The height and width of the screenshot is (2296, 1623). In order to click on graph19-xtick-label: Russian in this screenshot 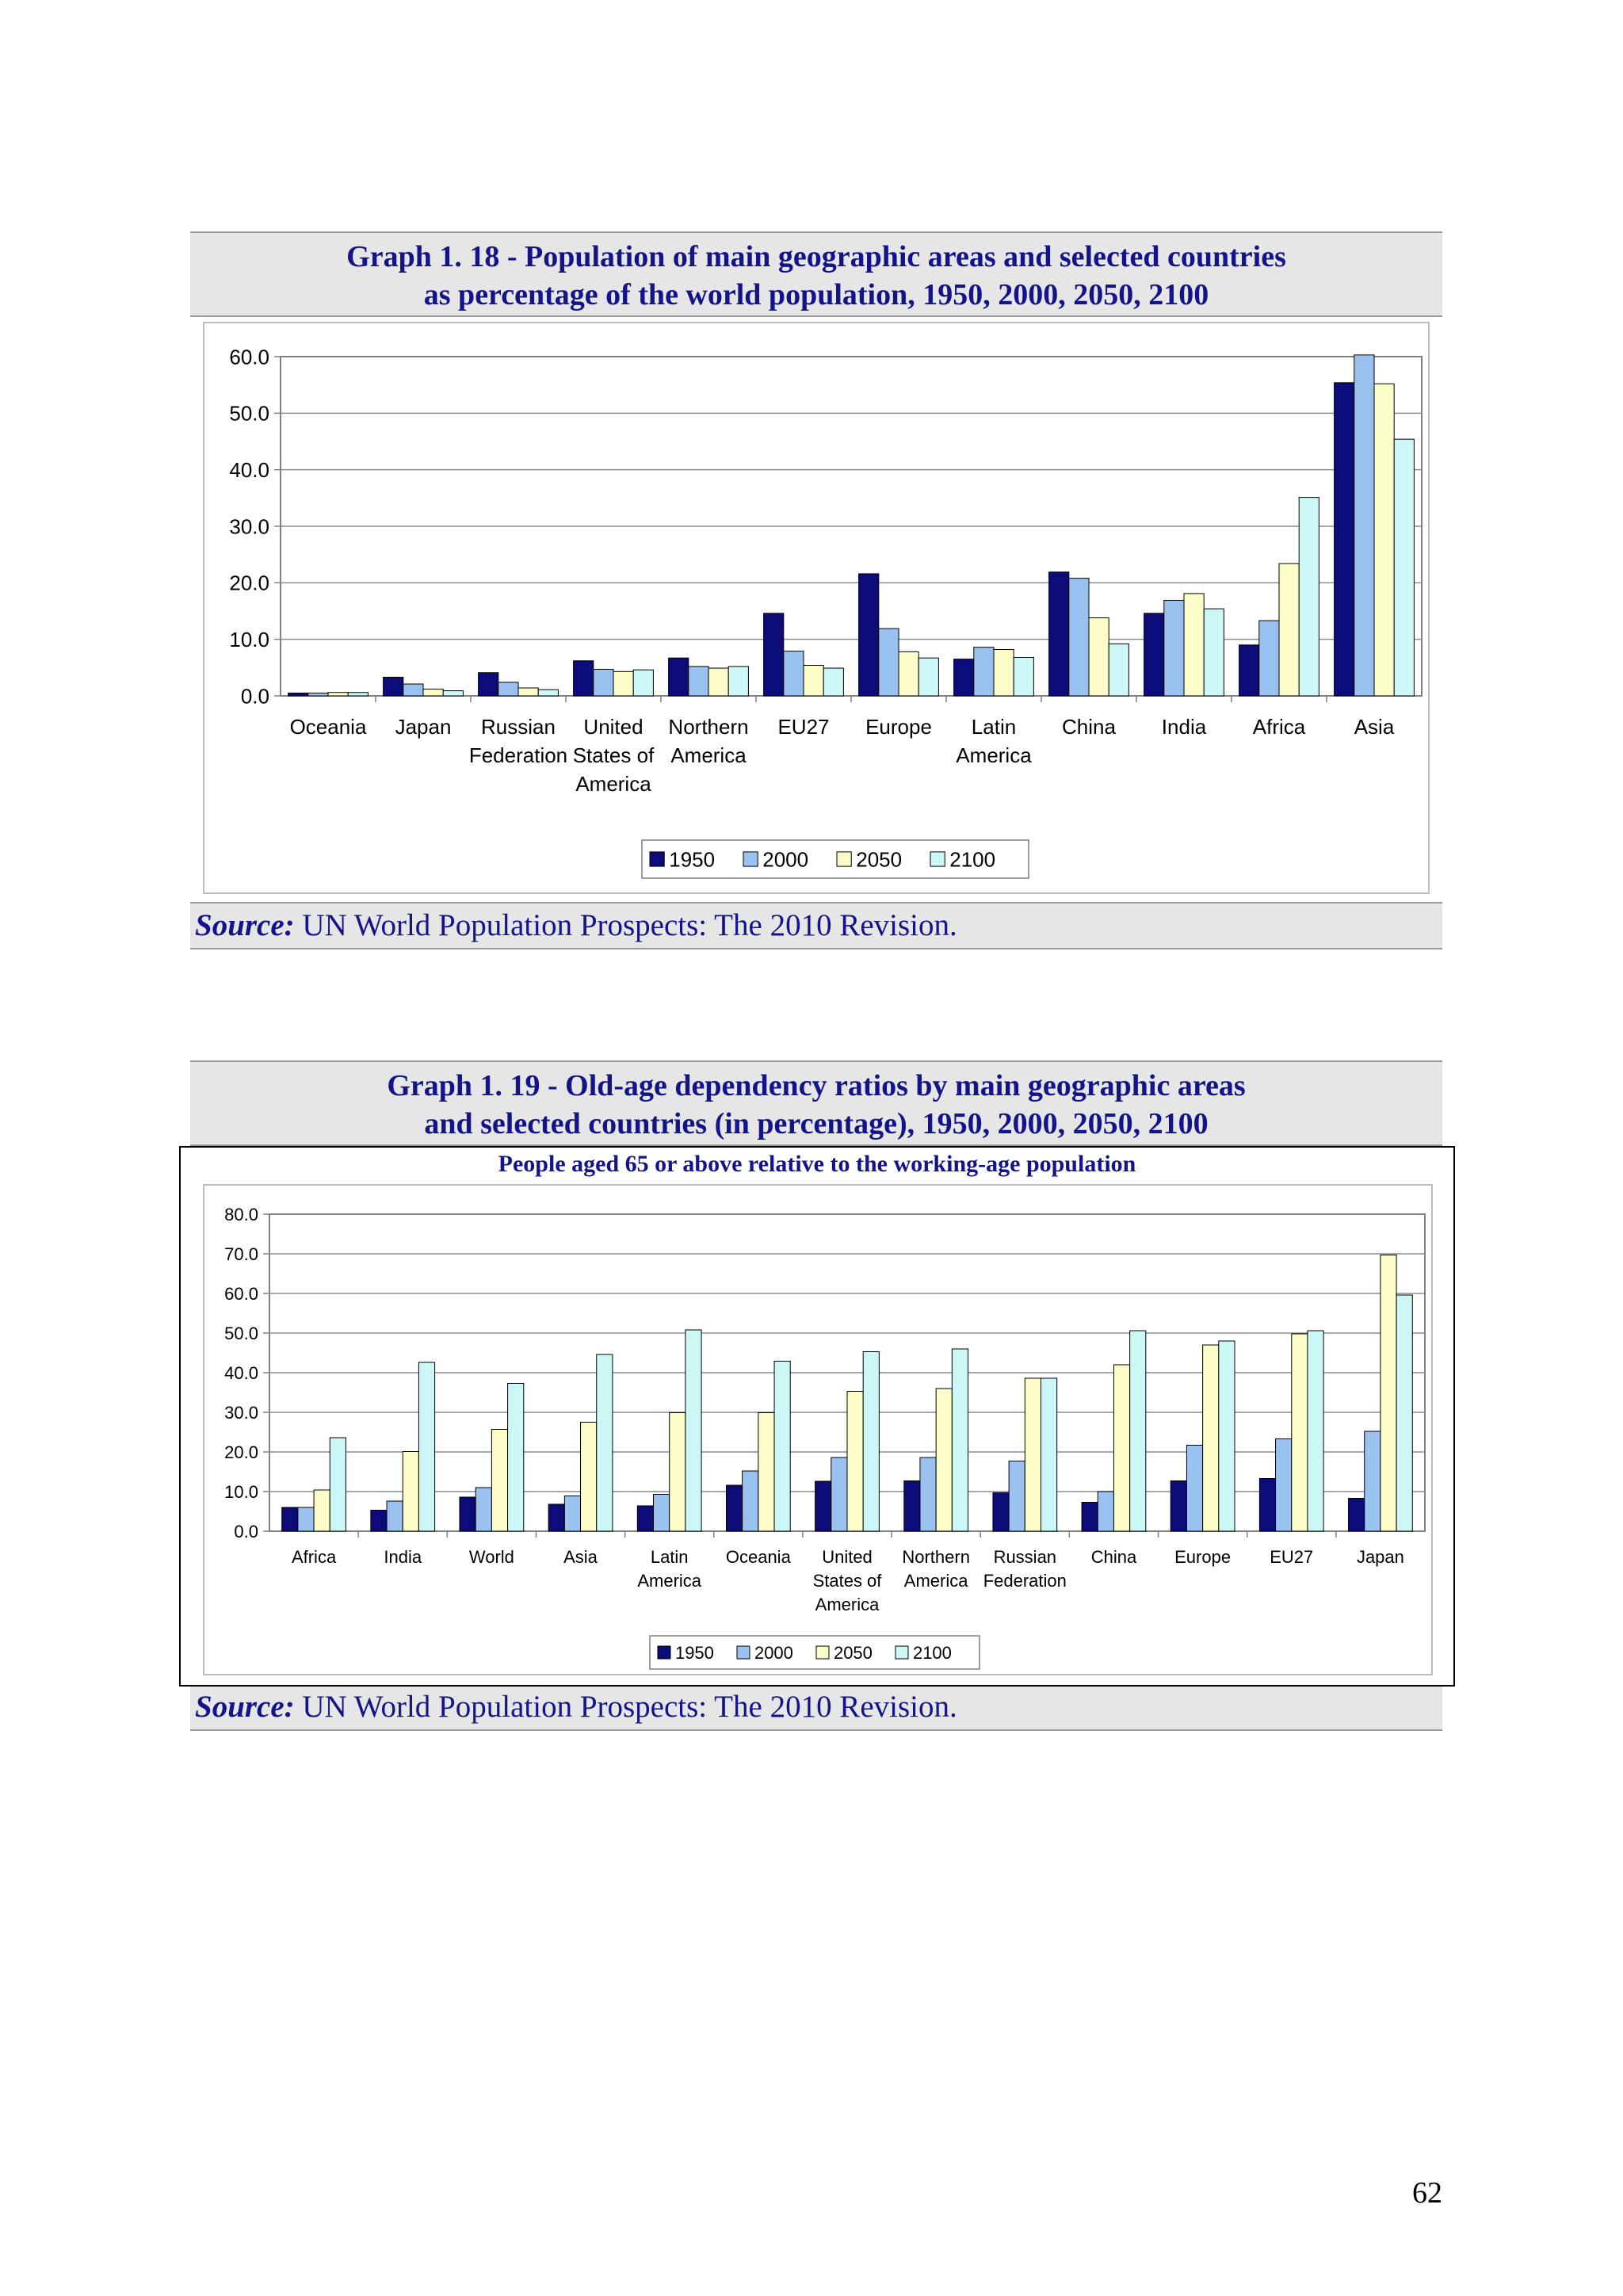, I will do `click(1025, 1557)`.